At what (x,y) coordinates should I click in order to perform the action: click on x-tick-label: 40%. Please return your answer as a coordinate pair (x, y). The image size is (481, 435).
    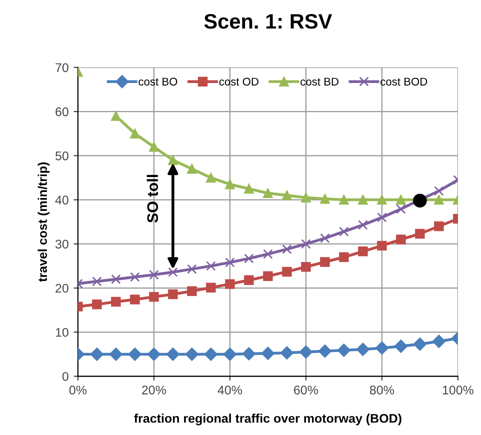
    Looking at the image, I should click on (230, 390).